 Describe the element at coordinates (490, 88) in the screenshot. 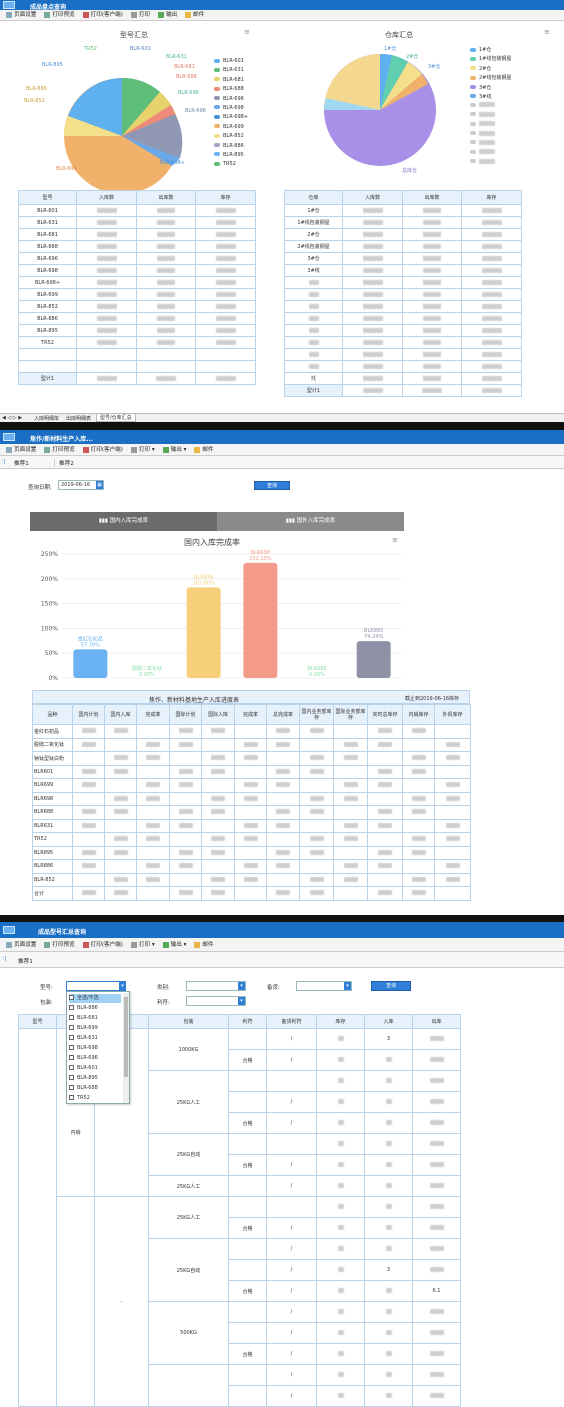

I see `legend-item: 3#仓` at that location.